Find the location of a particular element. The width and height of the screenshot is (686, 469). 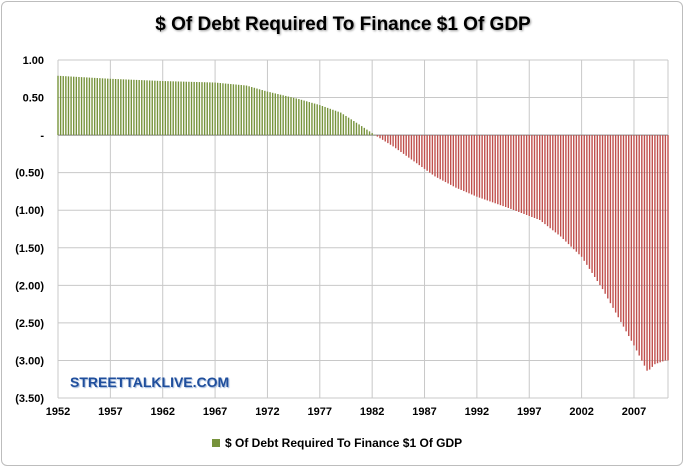

y-tick-label: (2.50) is located at coordinates (29, 324).